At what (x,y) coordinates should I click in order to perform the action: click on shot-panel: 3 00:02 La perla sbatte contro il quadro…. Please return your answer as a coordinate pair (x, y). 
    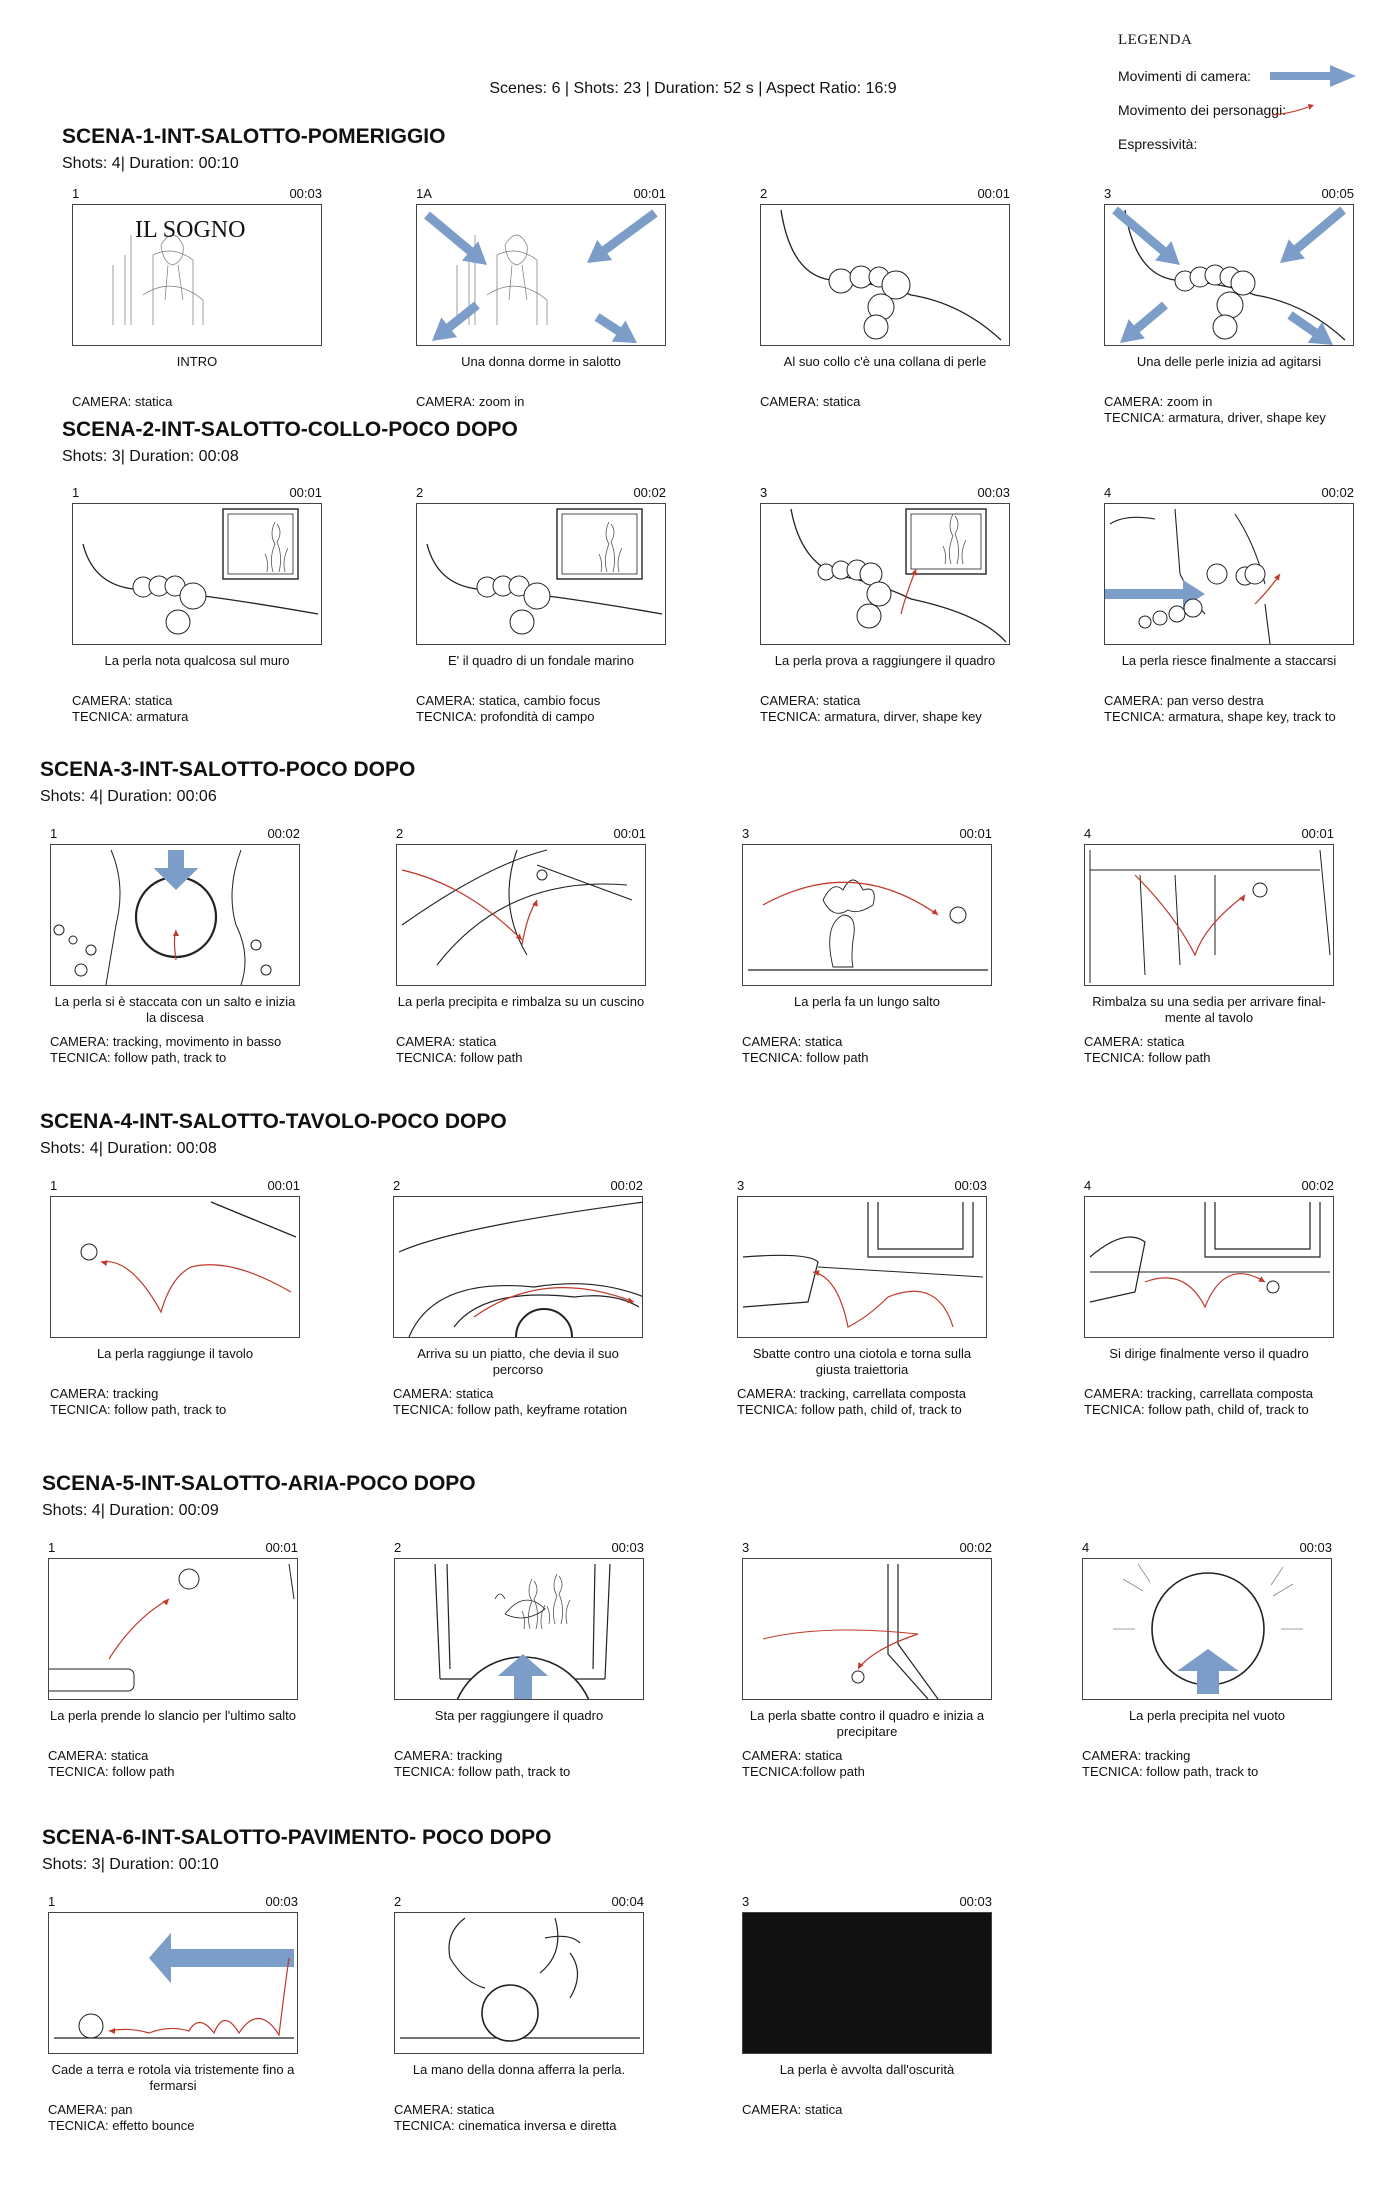
    Looking at the image, I should click on (867, 1660).